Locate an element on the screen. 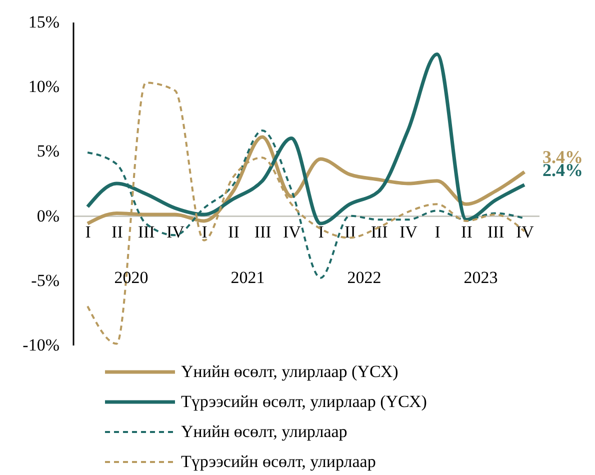 The image size is (595, 475). y-tick-label: 5% is located at coordinates (48, 151).